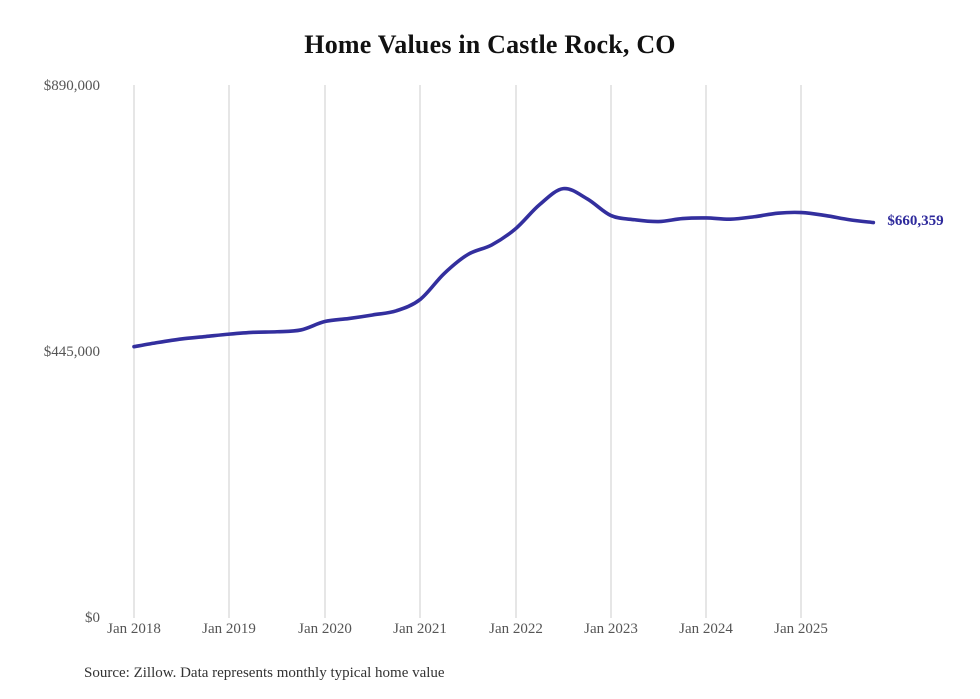 The height and width of the screenshot is (699, 980). I want to click on end-value-annotation: $660,359, so click(915, 220).